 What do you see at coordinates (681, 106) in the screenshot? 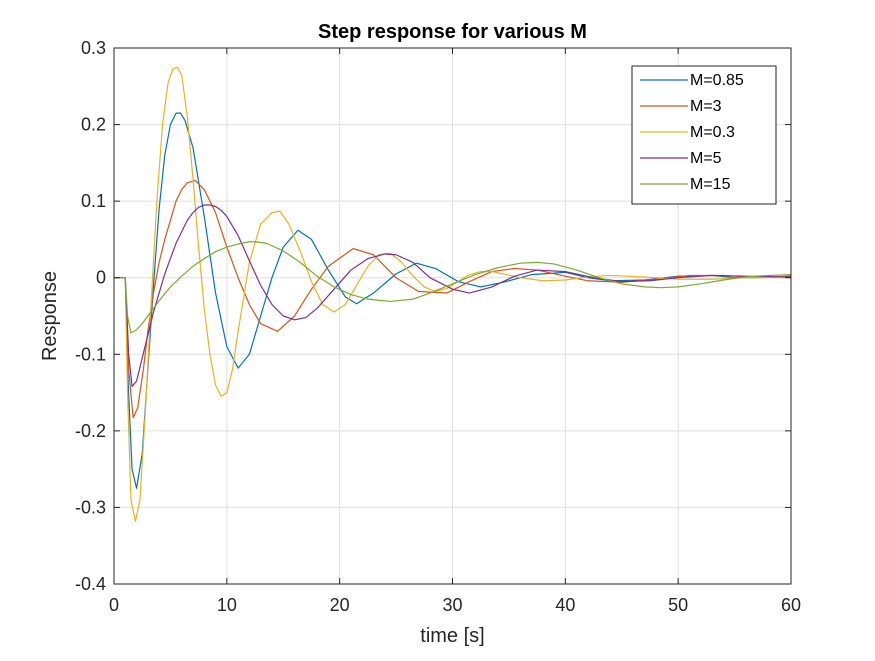
I see `legend-item: M=3` at bounding box center [681, 106].